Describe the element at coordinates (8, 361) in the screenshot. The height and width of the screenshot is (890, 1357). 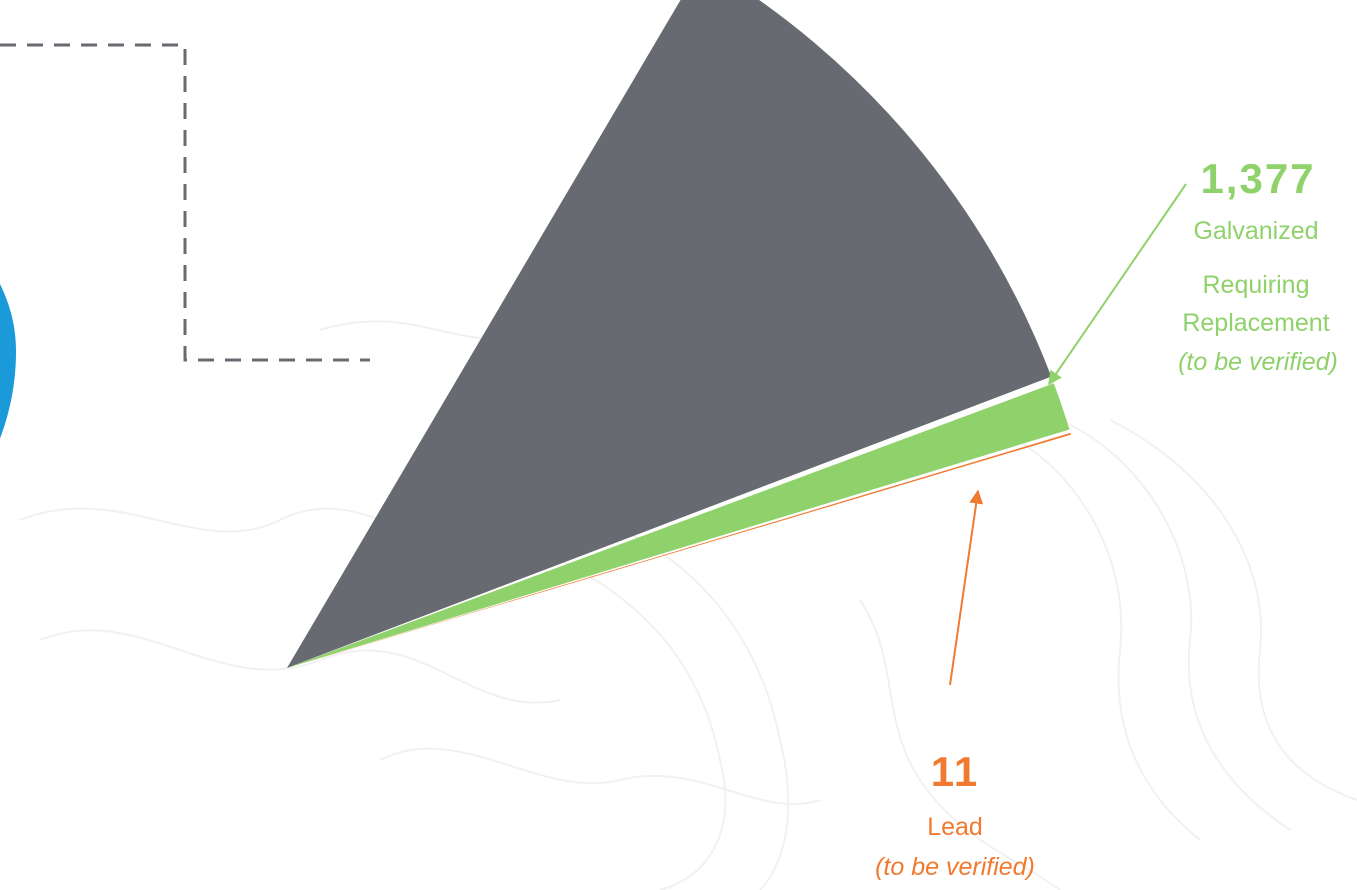
I see `blue-accent-arc` at that location.